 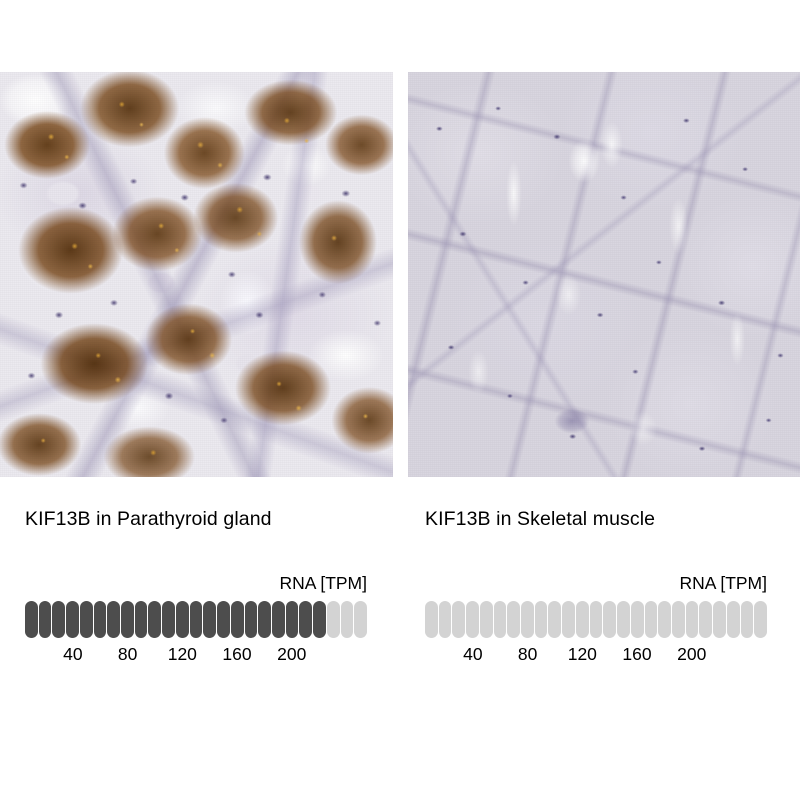 I want to click on rna-tpm-gauge-parathyroid, so click(x=196, y=619).